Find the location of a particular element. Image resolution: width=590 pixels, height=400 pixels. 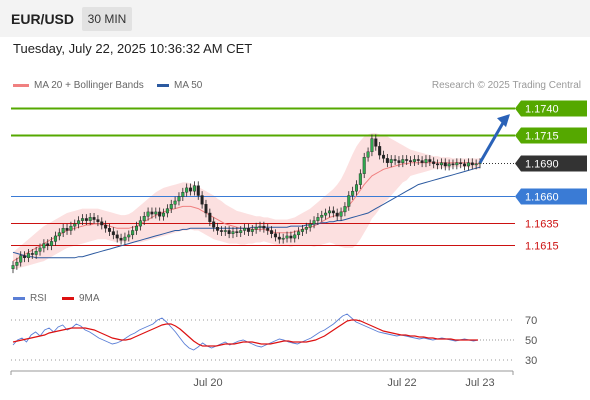

legend-ma50: MA 50 is located at coordinates (179, 85).